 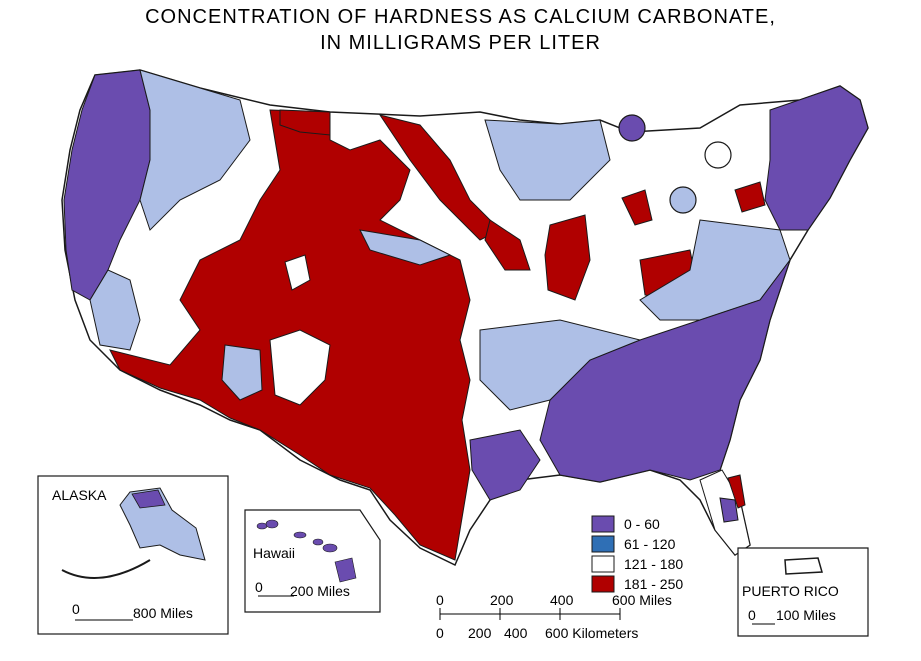 What do you see at coordinates (718, 155) in the screenshot?
I see `lake-huron-circle` at bounding box center [718, 155].